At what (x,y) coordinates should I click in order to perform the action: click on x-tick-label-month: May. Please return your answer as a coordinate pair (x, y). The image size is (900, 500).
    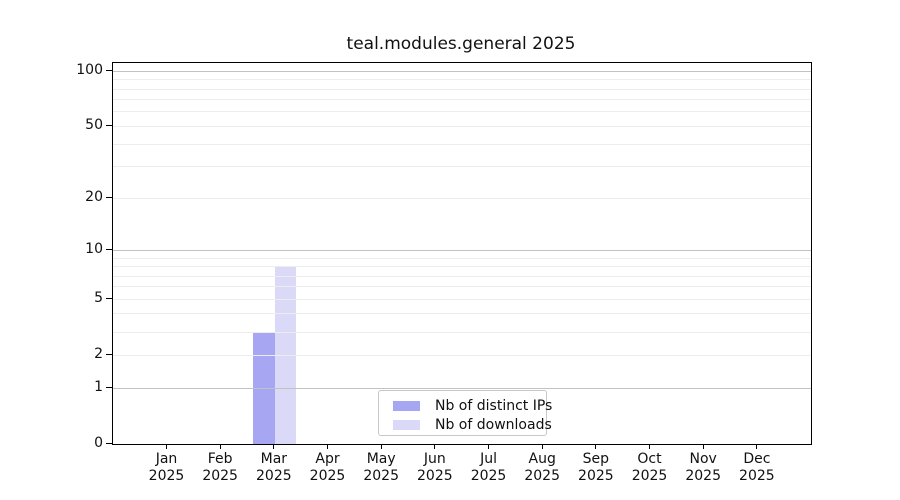
    Looking at the image, I should click on (381, 459).